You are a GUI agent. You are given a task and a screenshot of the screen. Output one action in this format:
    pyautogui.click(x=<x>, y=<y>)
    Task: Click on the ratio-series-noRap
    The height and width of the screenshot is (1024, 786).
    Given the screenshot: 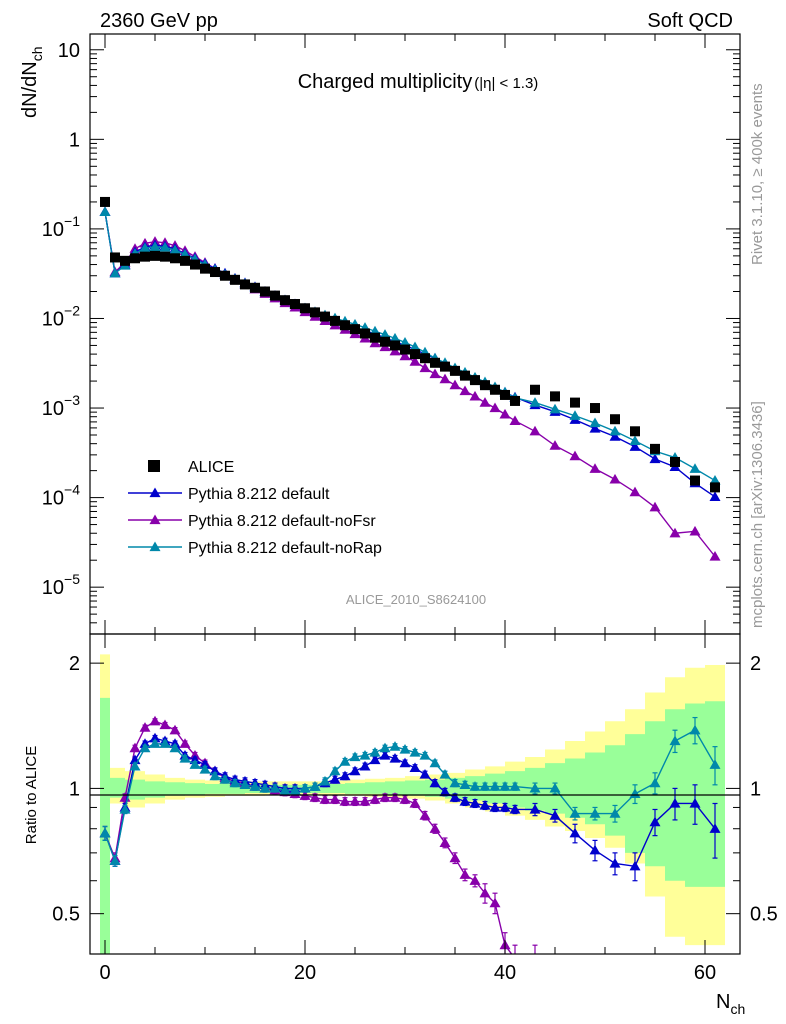 What is the action you would take?
    pyautogui.click(x=410, y=791)
    